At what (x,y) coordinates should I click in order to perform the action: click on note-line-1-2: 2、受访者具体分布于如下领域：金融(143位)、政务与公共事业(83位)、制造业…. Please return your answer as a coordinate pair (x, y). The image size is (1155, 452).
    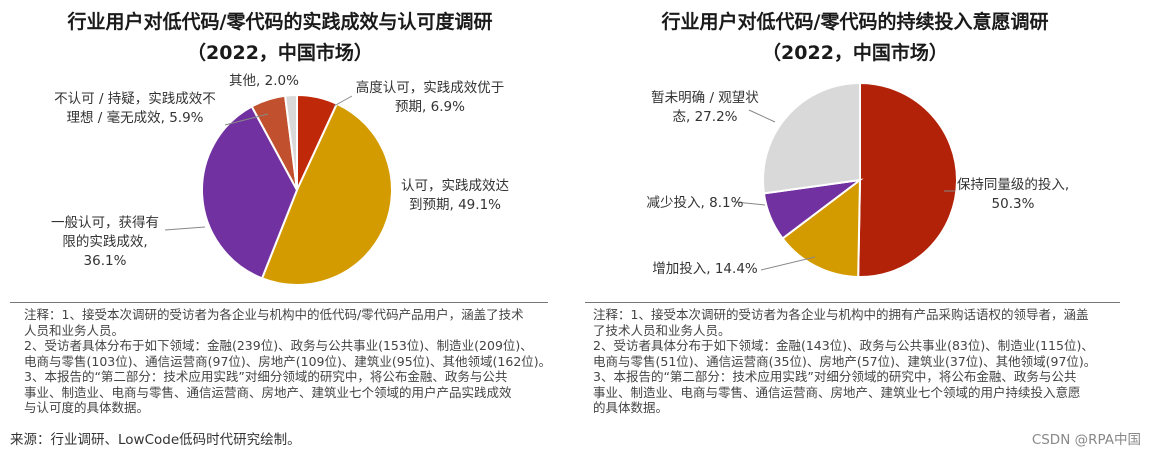
    Looking at the image, I should click on (843, 345).